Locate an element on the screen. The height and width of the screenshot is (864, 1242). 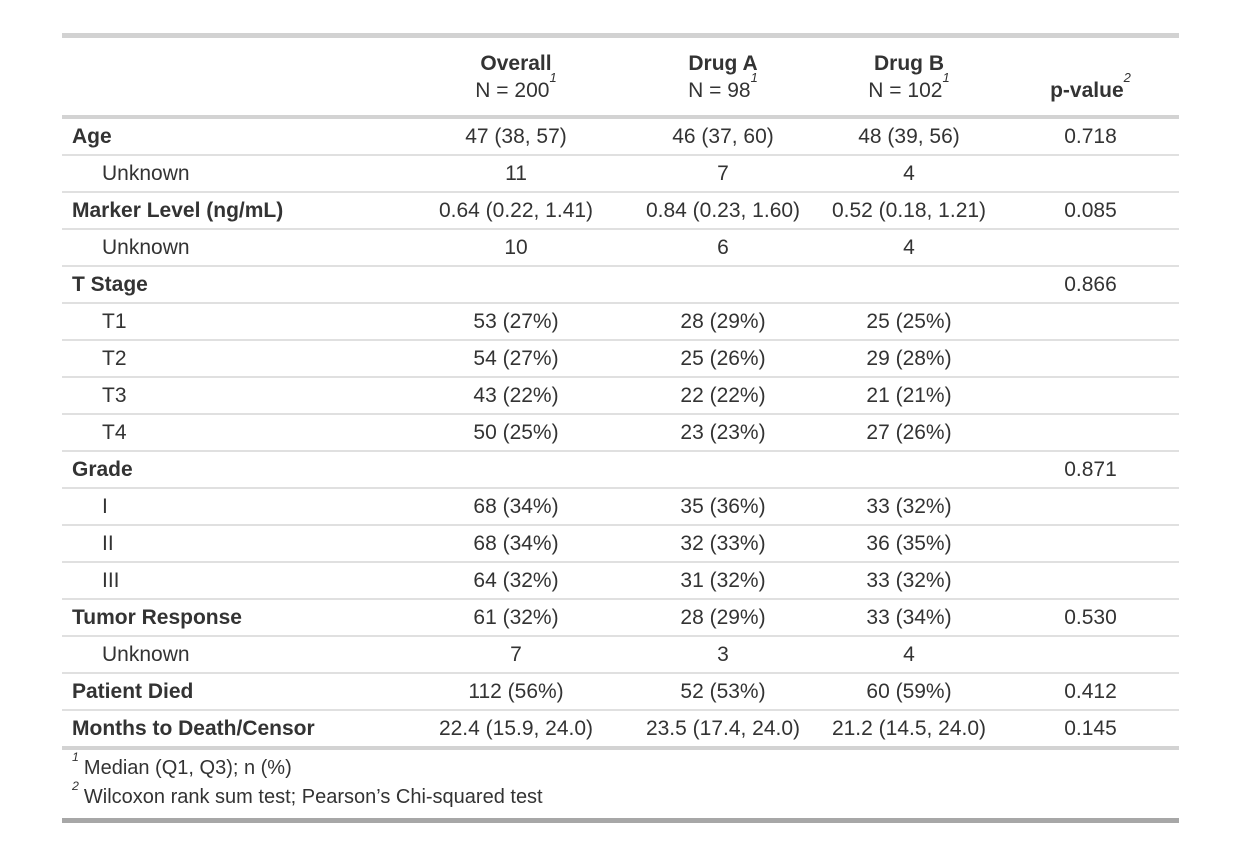
table-row-grade: Grade 0.871 is located at coordinates (620, 470).